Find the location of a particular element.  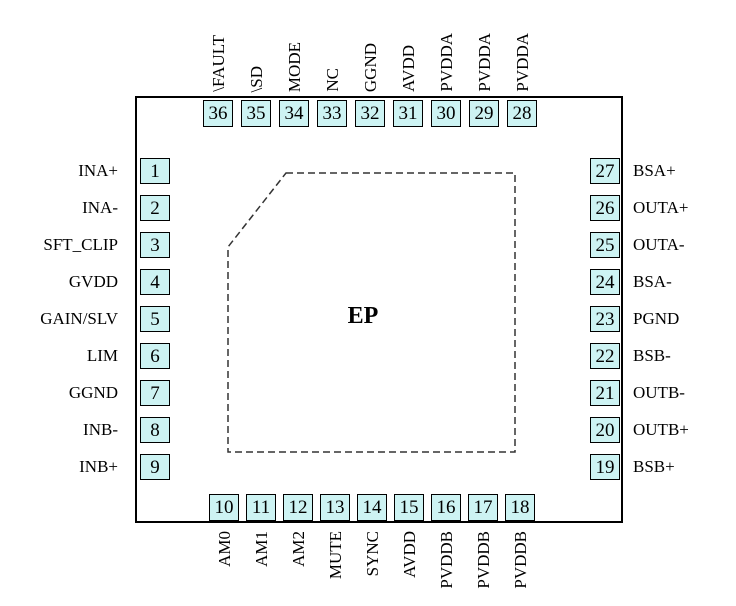

pin-label-17: PVDDB is located at coordinates (483, 560).